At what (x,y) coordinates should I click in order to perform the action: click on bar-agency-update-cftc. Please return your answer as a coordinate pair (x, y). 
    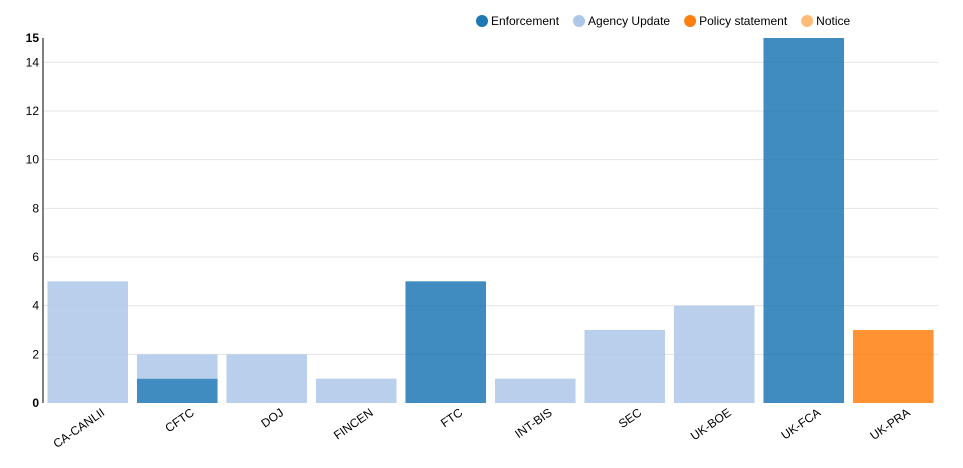
    Looking at the image, I should click on (177, 366).